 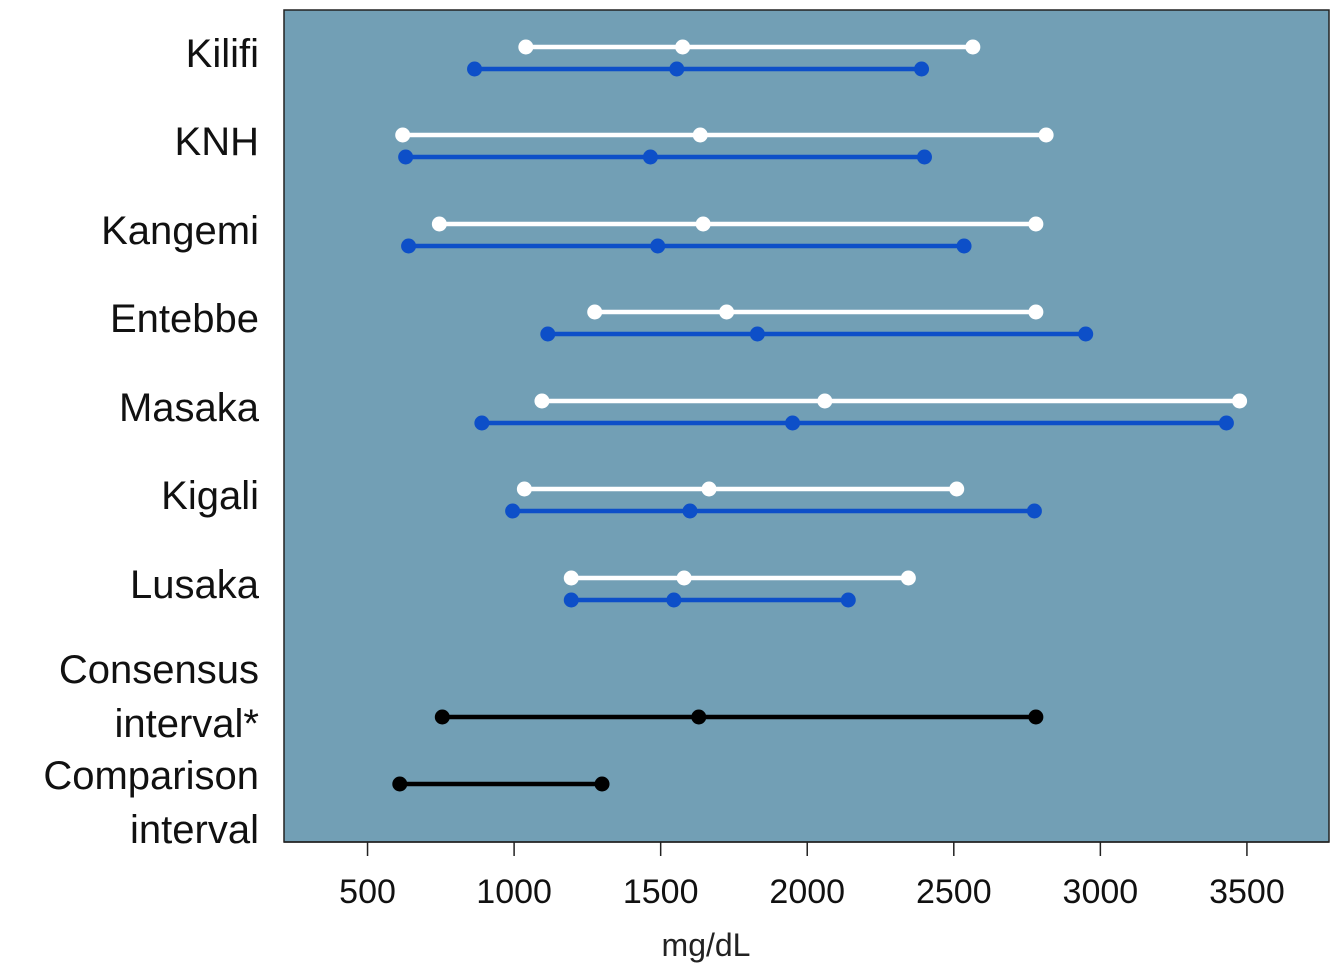 What do you see at coordinates (151, 776) in the screenshot?
I see `category-label: Comparison` at bounding box center [151, 776].